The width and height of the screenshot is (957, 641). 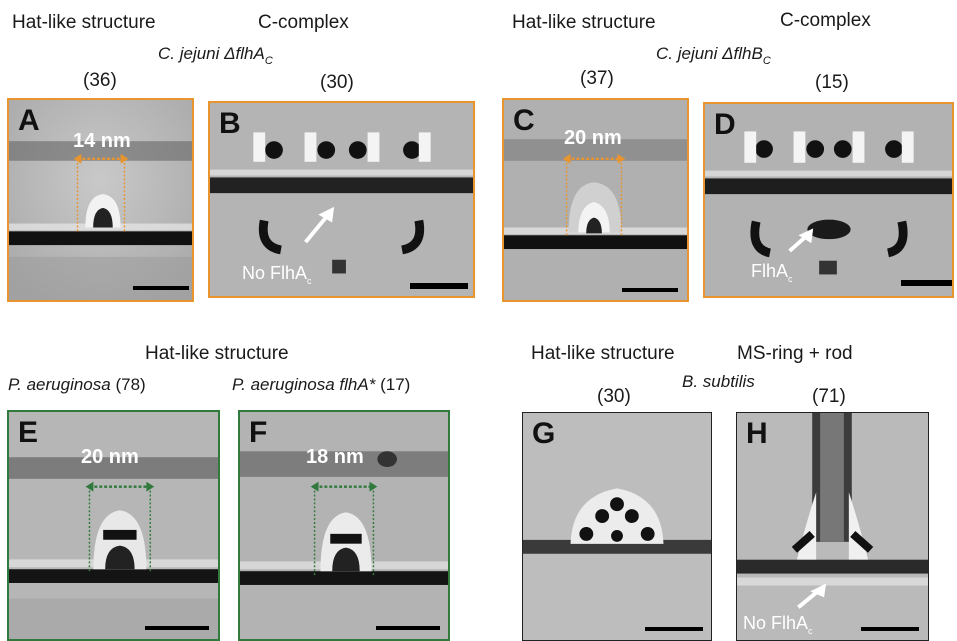 I want to click on count-h: (71), so click(x=829, y=396).